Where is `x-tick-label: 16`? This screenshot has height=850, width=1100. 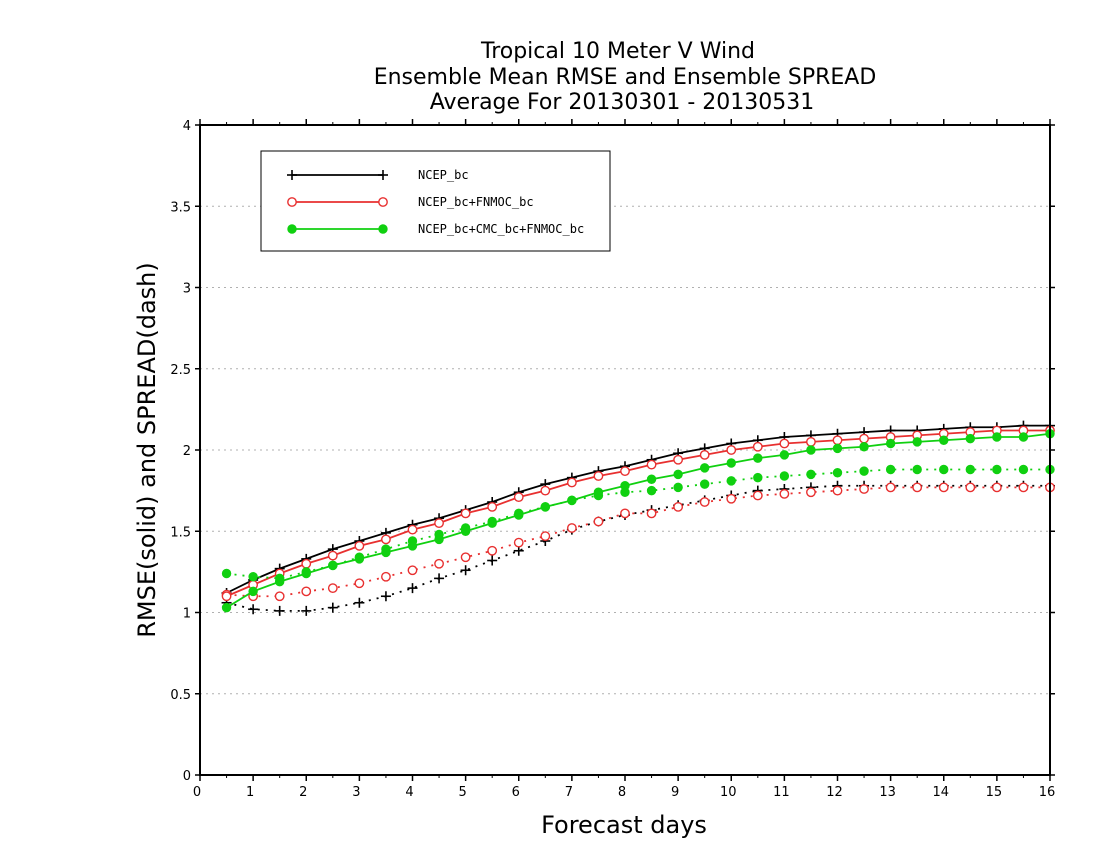 x-tick-label: 16 is located at coordinates (1047, 792).